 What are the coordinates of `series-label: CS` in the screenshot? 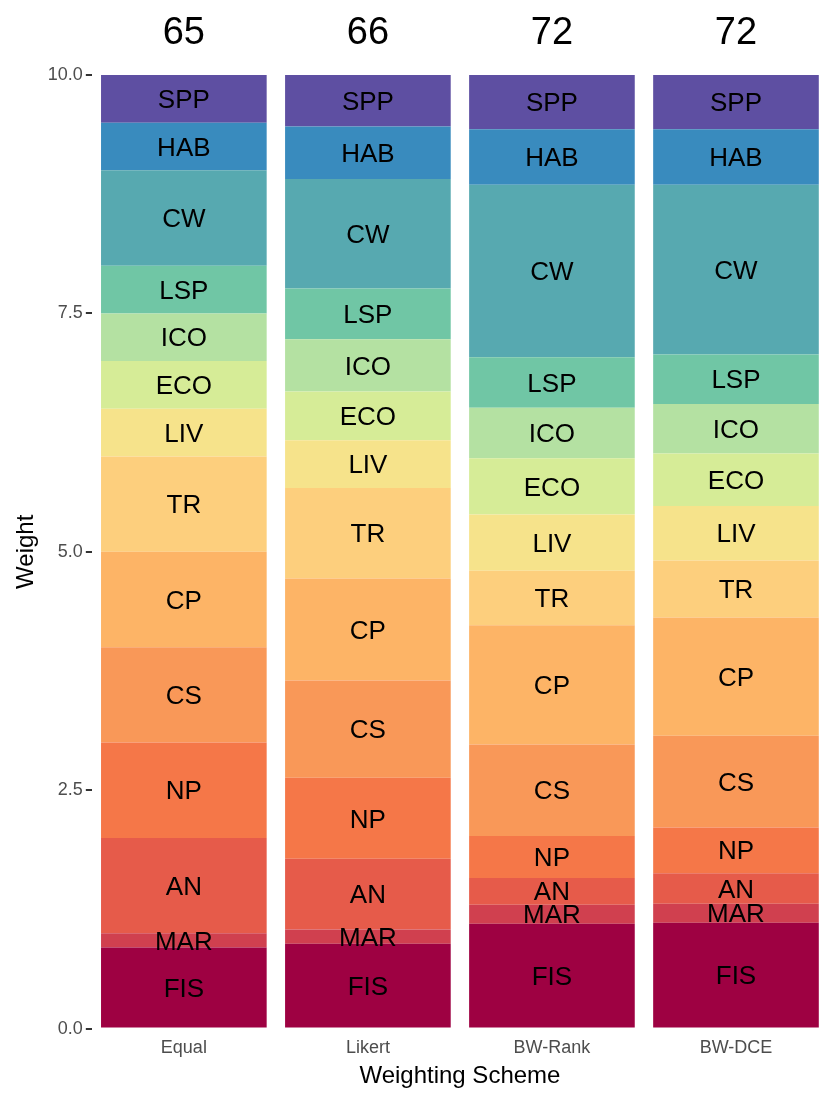 It's located at (551, 790).